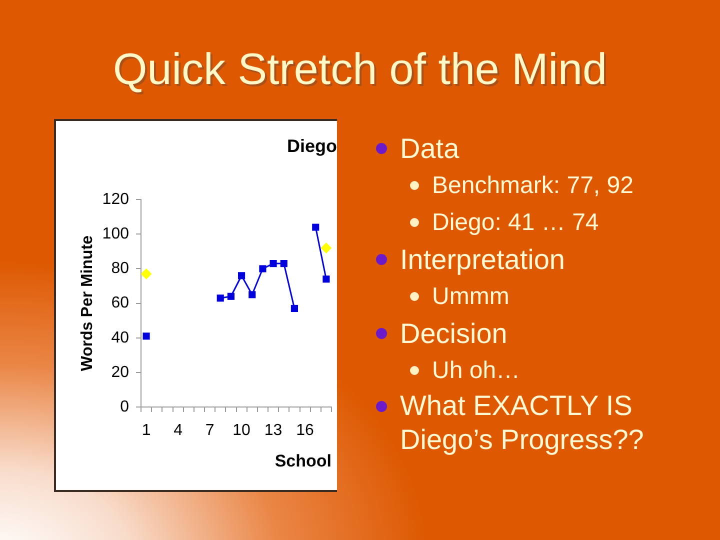 This screenshot has width=720, height=540. What do you see at coordinates (241, 431) in the screenshot?
I see `x-tick-label: 10` at bounding box center [241, 431].